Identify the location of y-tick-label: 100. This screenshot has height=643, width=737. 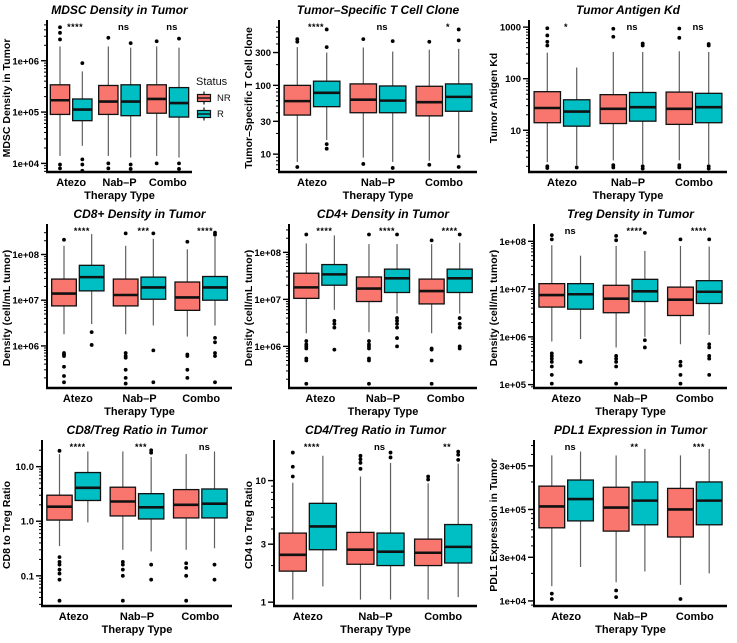
(513, 79).